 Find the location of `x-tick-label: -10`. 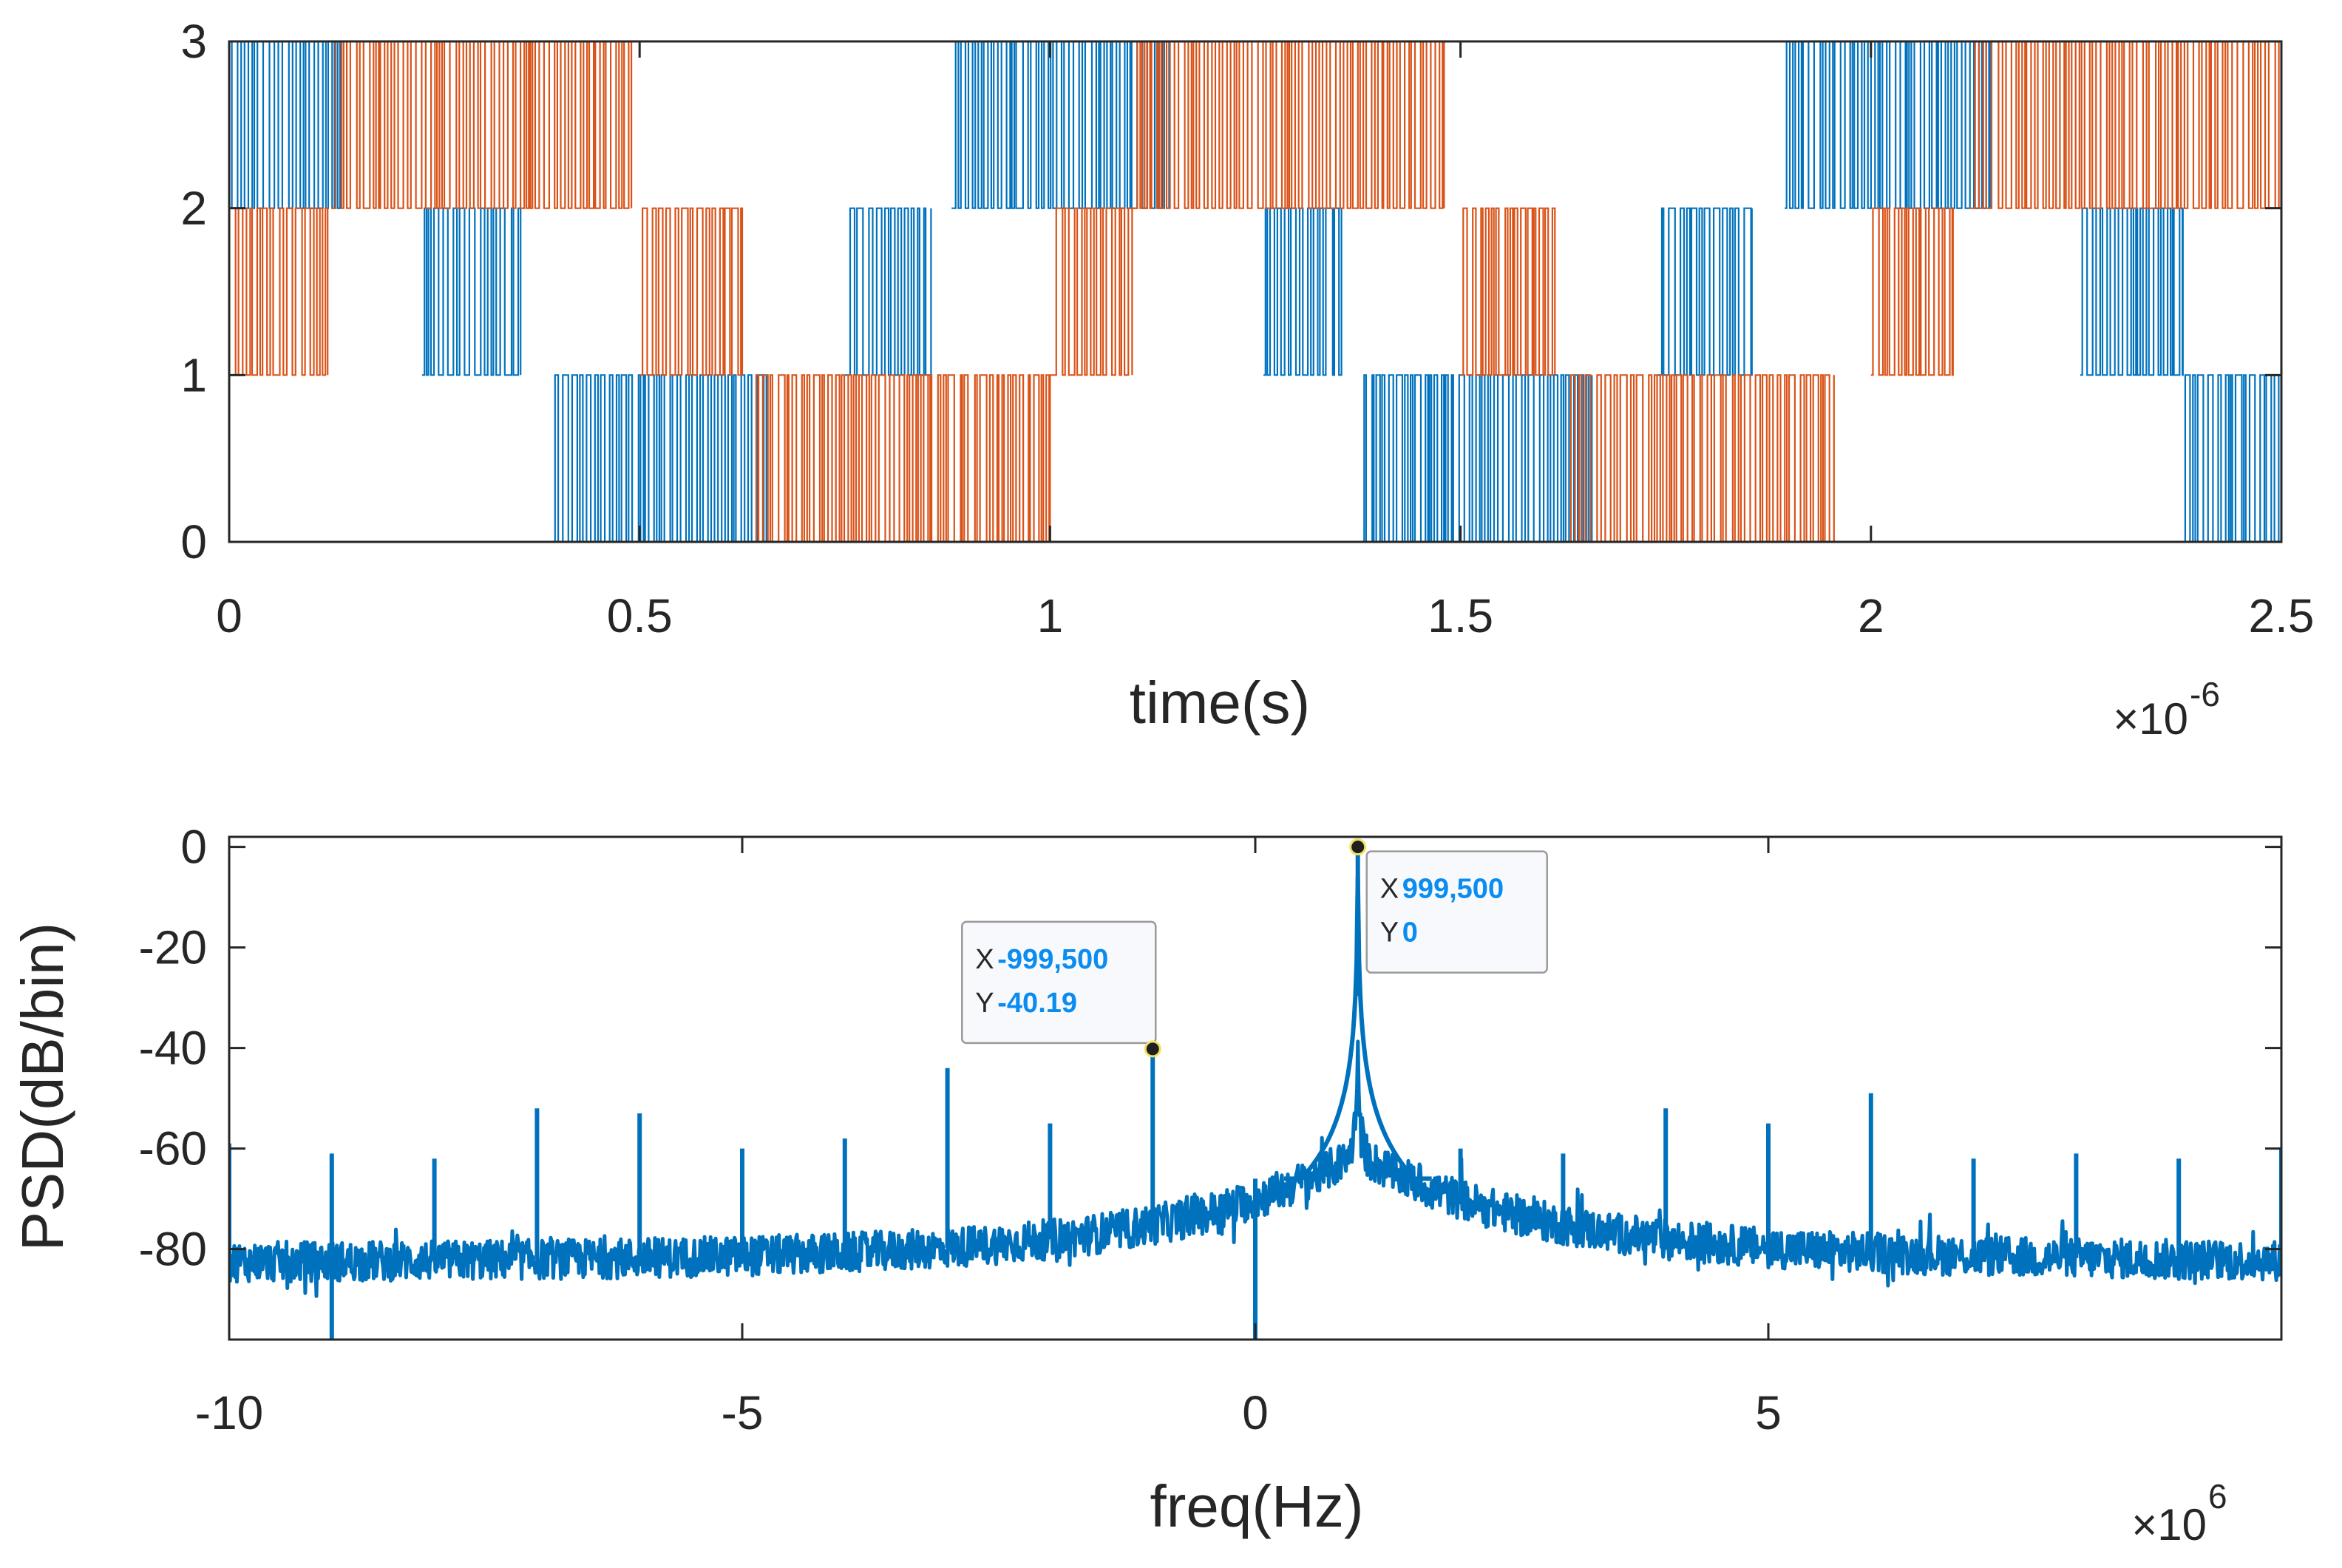

x-tick-label: -10 is located at coordinates (229, 1412).